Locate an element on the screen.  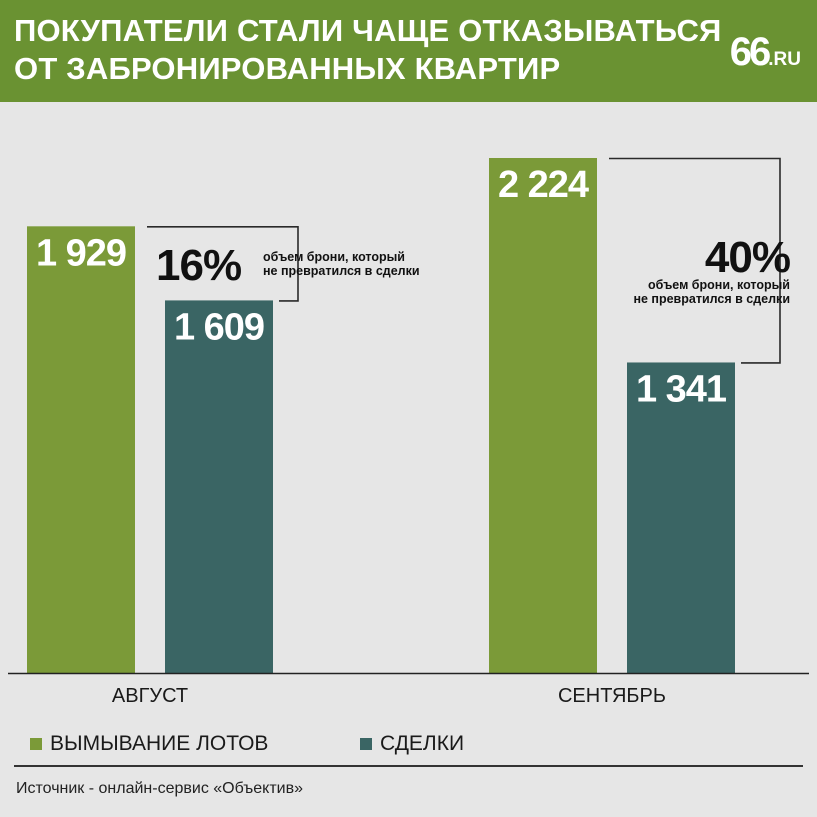
legend-label-lots: ВЫМЫВАНИЕ ЛОТОВ is located at coordinates (159, 743).